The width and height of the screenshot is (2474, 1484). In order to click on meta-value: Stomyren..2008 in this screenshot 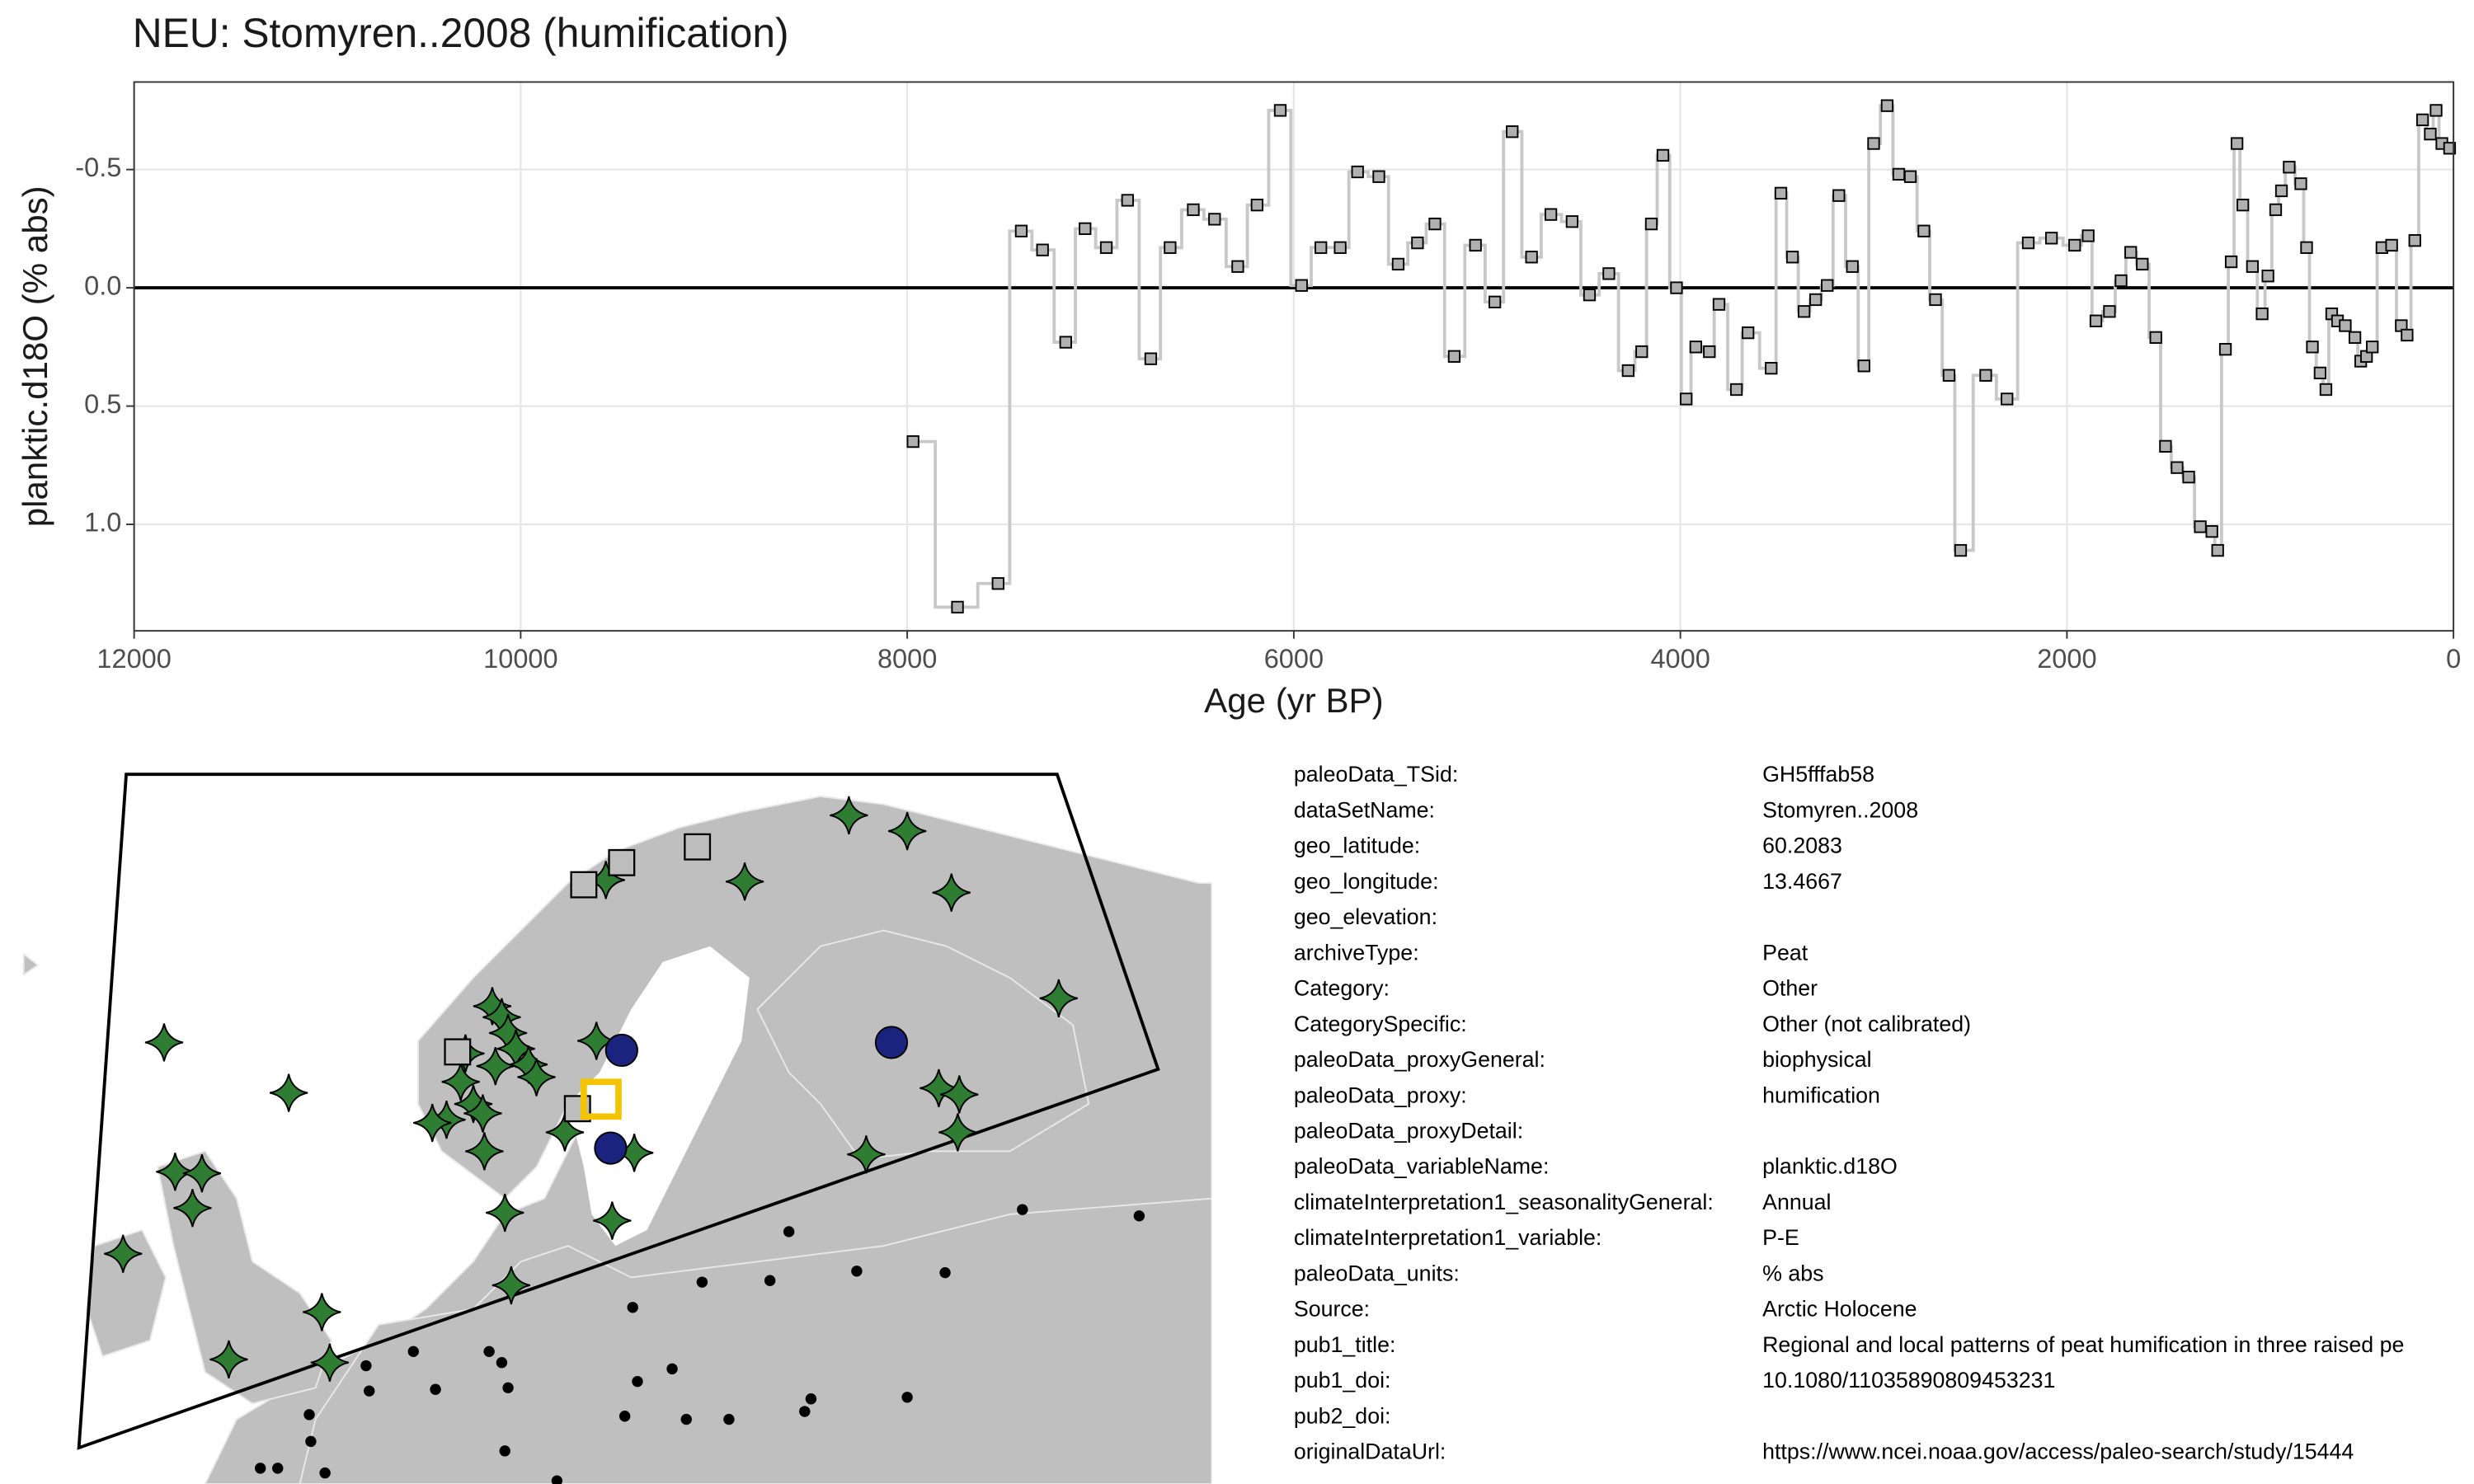, I will do `click(1840, 809)`.